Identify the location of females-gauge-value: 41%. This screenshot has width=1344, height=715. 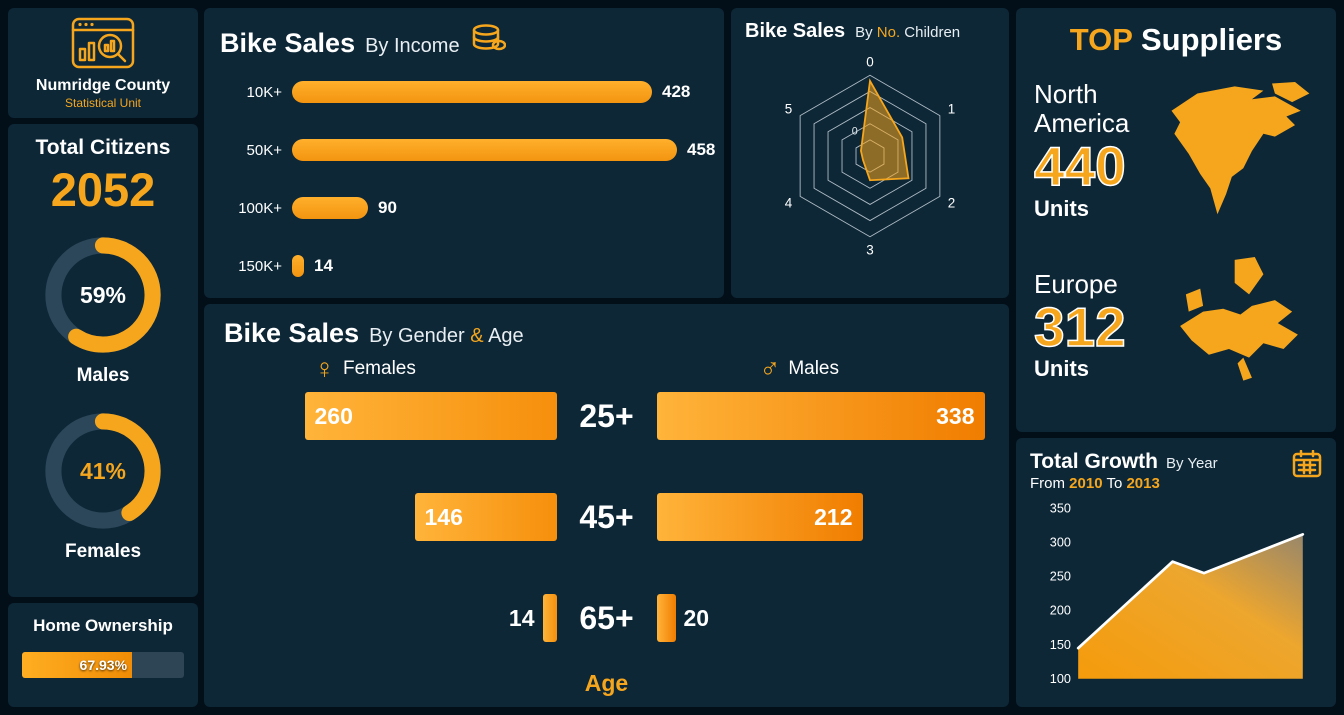
(103, 470).